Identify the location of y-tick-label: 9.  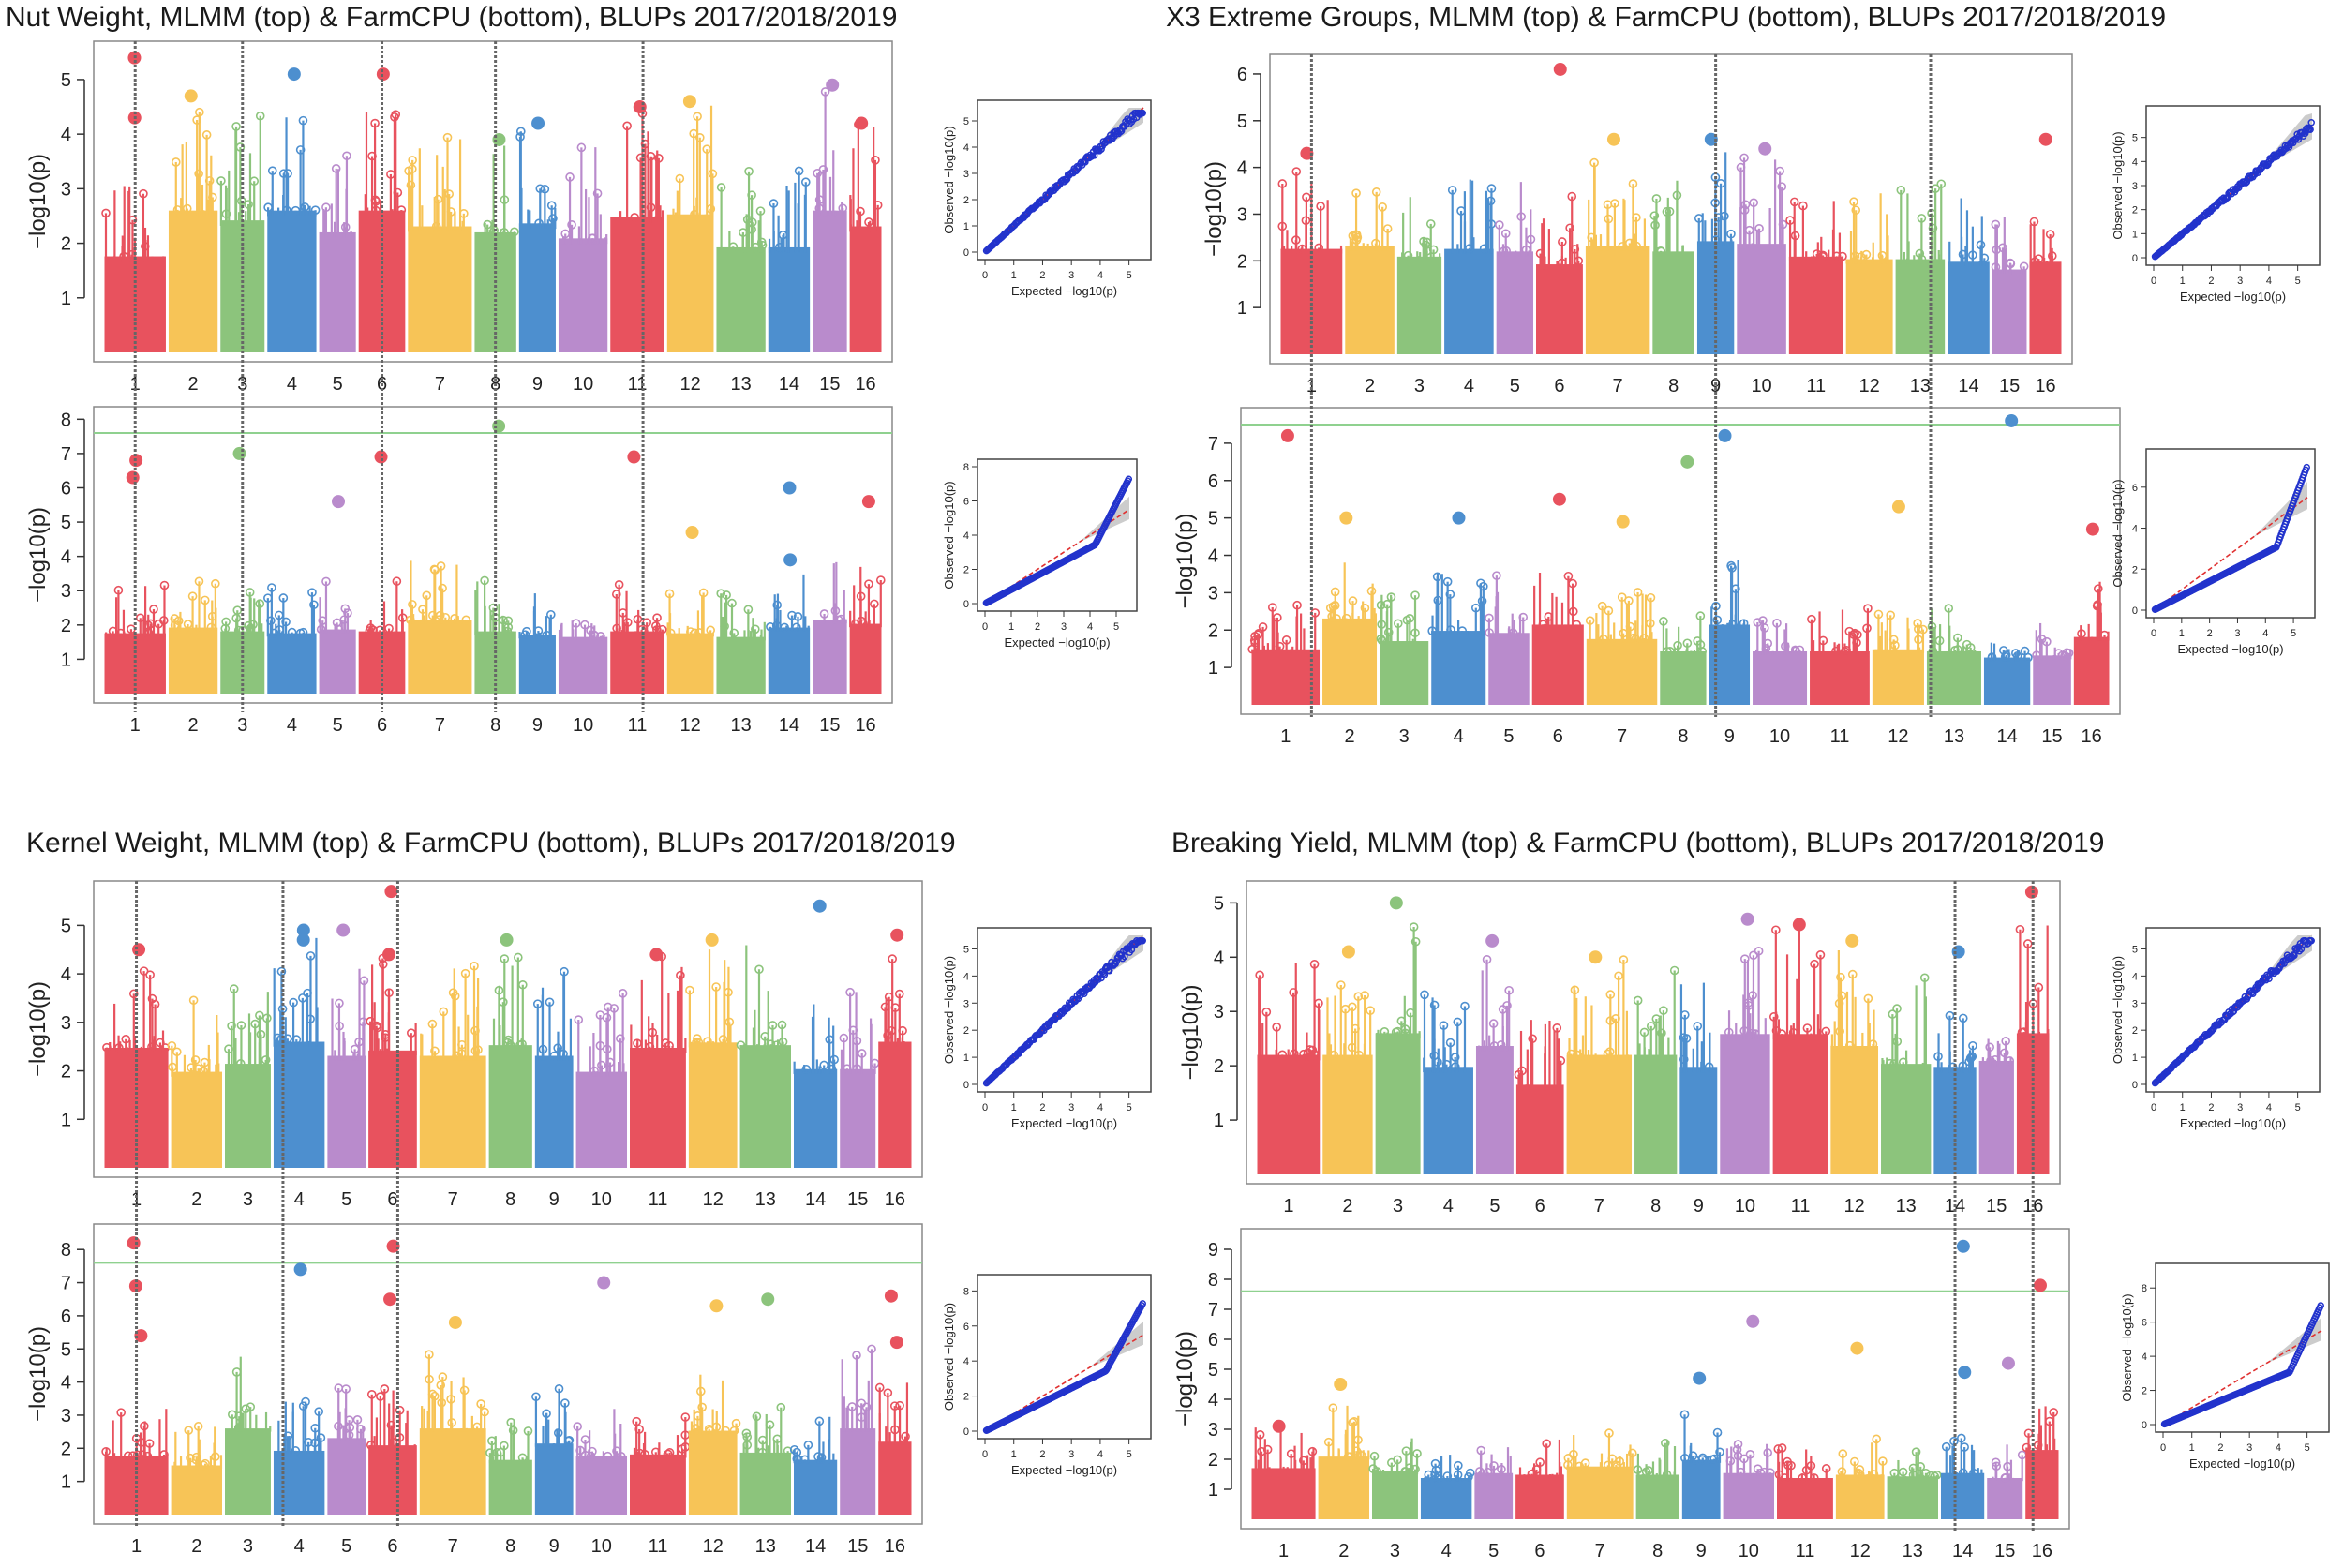
(1213, 1251).